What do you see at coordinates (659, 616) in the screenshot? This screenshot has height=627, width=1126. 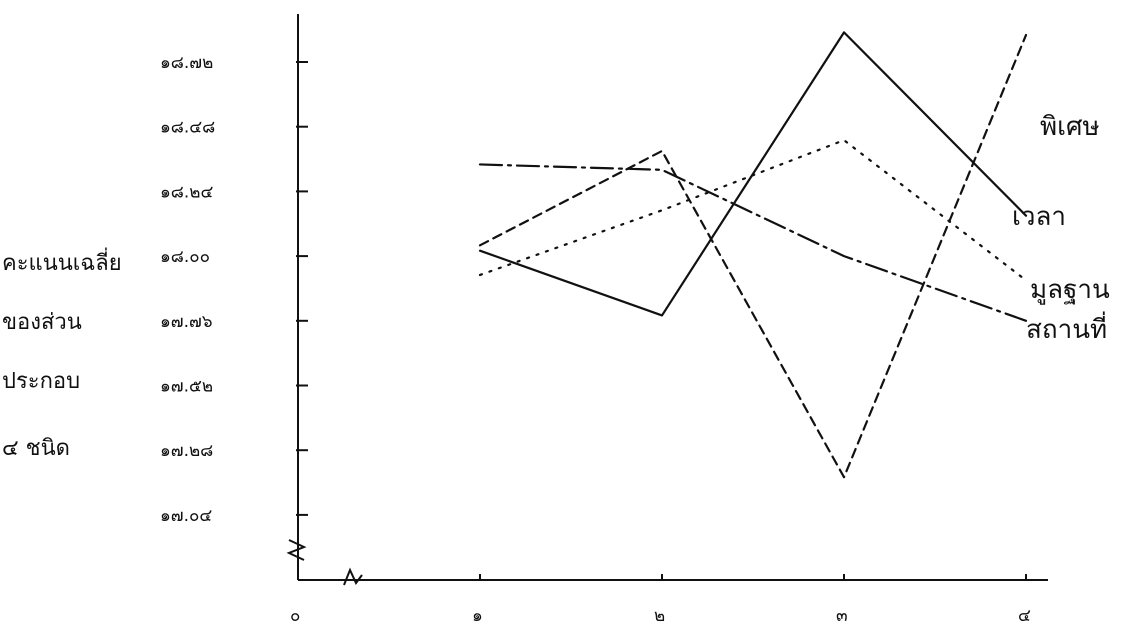 I see `x-tick-label: ๒` at bounding box center [659, 616].